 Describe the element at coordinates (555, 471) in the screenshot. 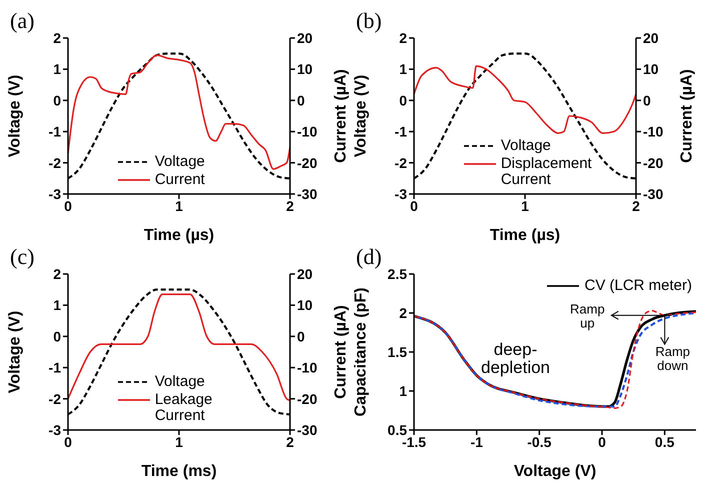

I see `x-axis-title: Voltage (V)` at that location.